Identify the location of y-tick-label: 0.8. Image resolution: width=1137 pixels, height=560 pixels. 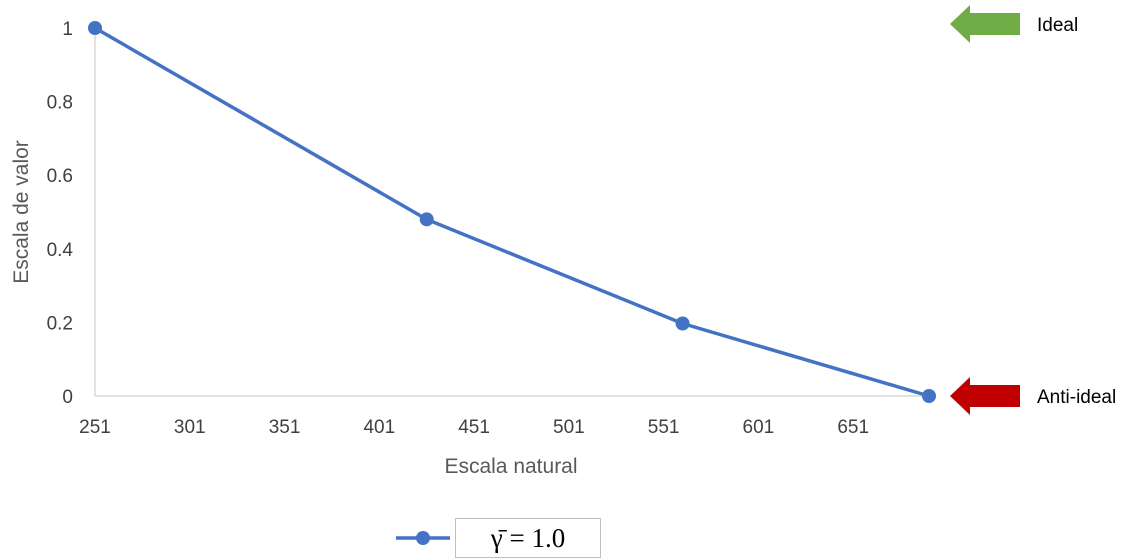
(60, 103).